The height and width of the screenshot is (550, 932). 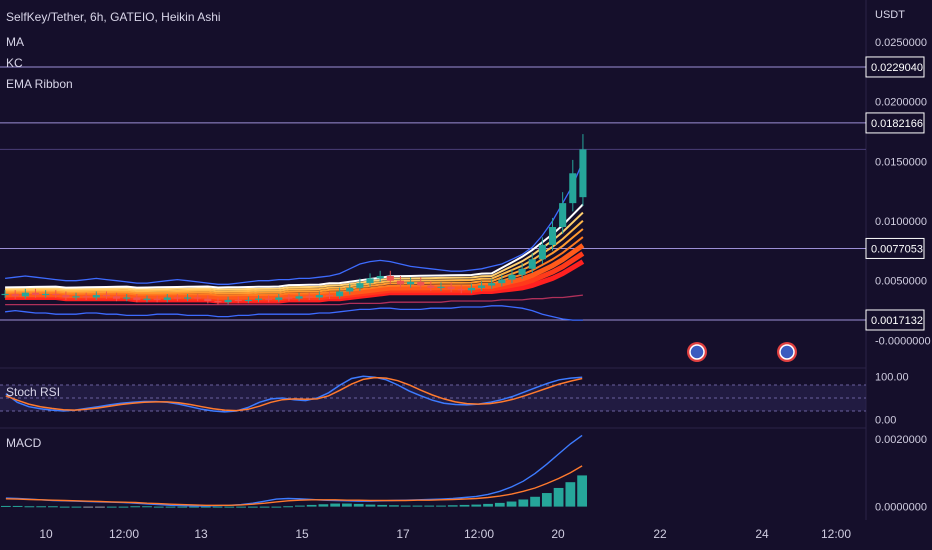 I want to click on indicator-label-ma: MA, so click(x=15, y=42).